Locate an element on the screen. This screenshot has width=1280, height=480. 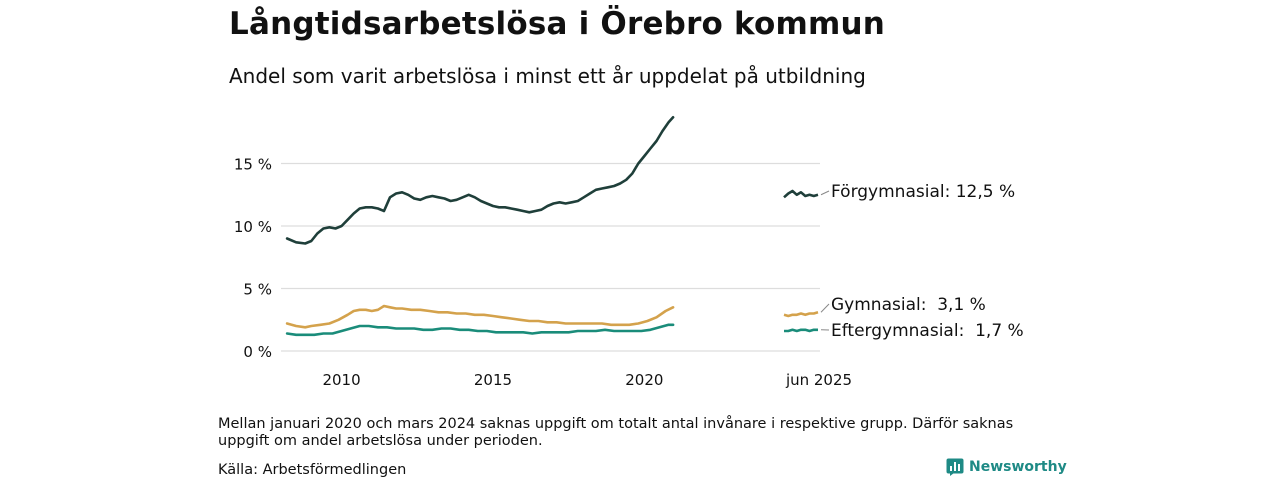
y-tick-label: 5 % is located at coordinates (257, 290).